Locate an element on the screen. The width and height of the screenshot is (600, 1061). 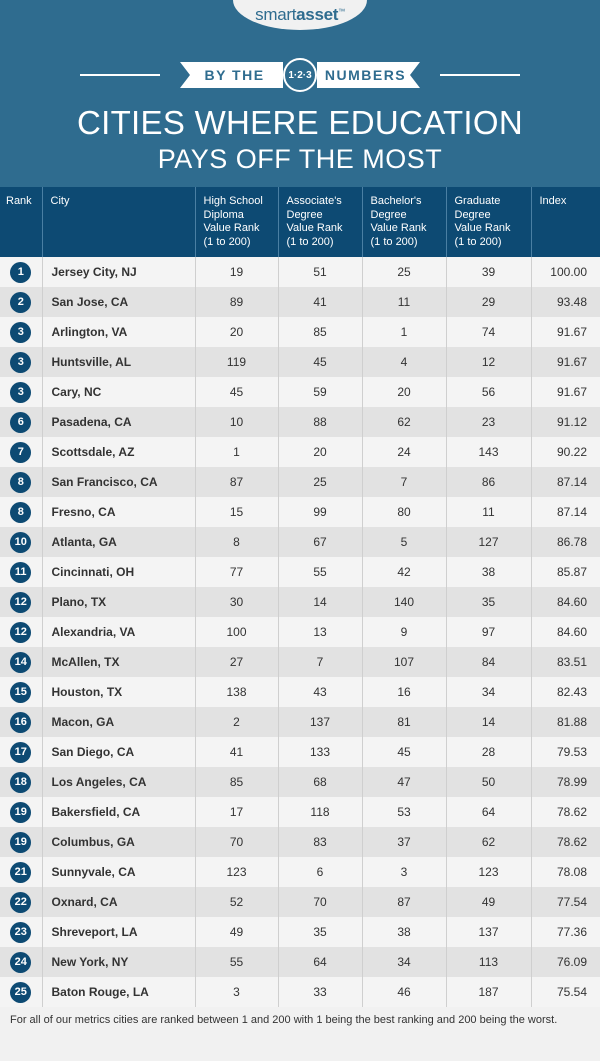
table-row: 8 Fresno, CA 15 99 80 11 87.14 is located at coordinates (300, 512).